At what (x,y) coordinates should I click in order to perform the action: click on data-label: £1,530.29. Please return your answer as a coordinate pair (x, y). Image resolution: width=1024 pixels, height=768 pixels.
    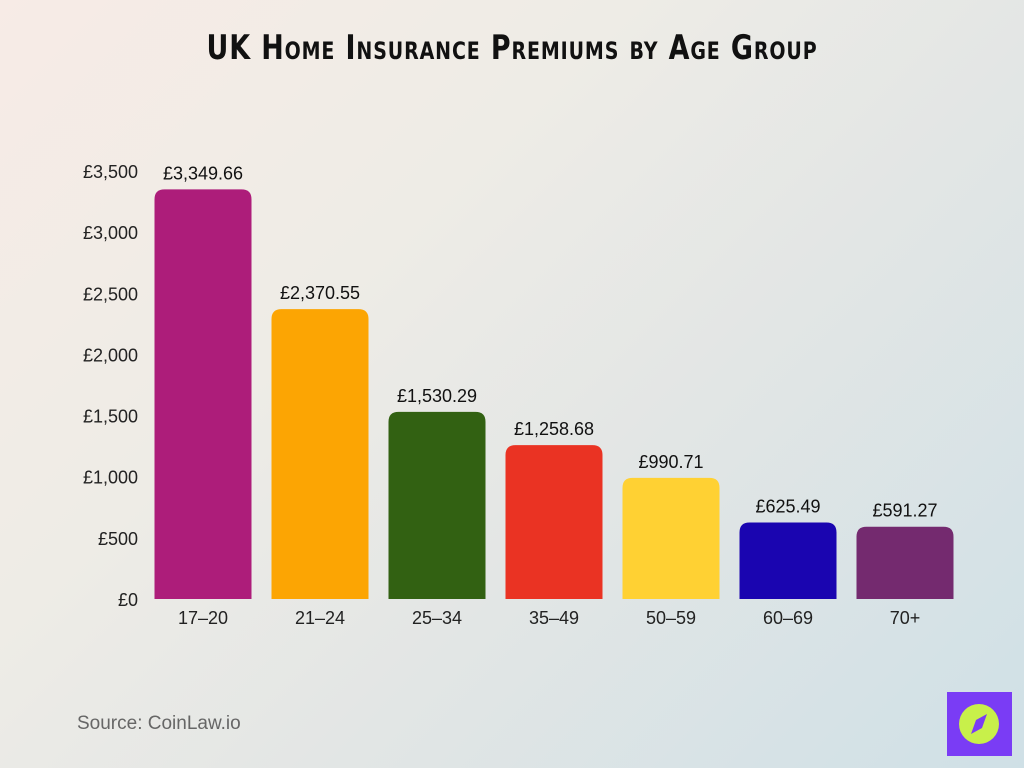
    Looking at the image, I should click on (437, 396).